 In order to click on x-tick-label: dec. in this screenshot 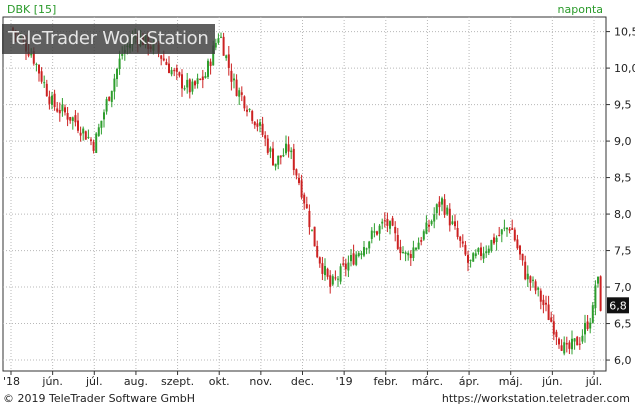, I will do `click(302, 381)`.